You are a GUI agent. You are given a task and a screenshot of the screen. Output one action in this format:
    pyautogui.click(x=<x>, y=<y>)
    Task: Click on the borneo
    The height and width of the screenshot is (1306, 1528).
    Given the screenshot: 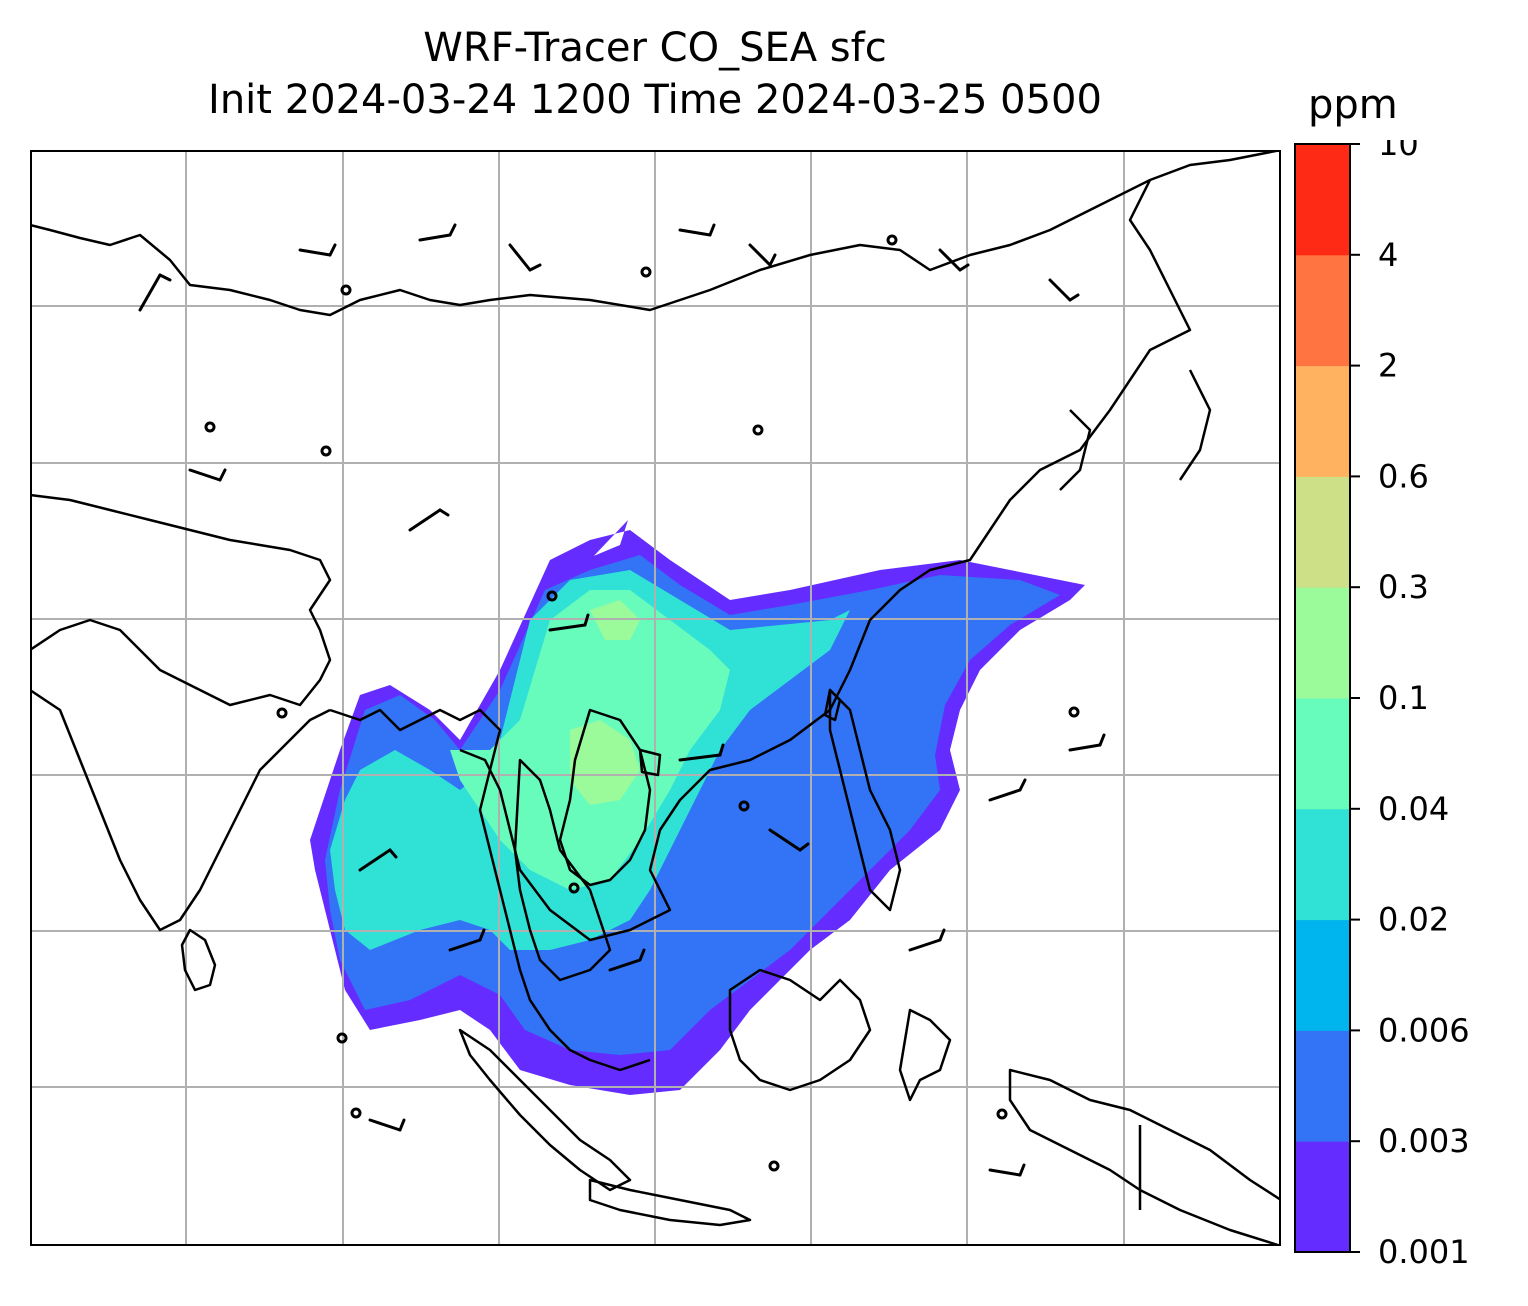 What is the action you would take?
    pyautogui.click(x=800, y=1030)
    